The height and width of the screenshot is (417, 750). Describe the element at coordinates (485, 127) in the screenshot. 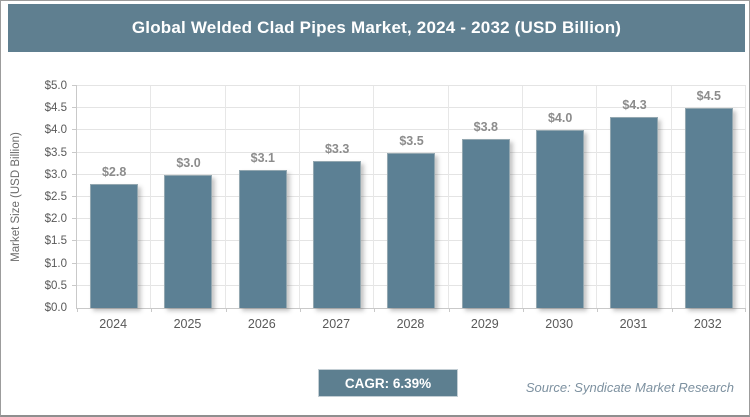

I see `bar-value-label: $3.8` at that location.